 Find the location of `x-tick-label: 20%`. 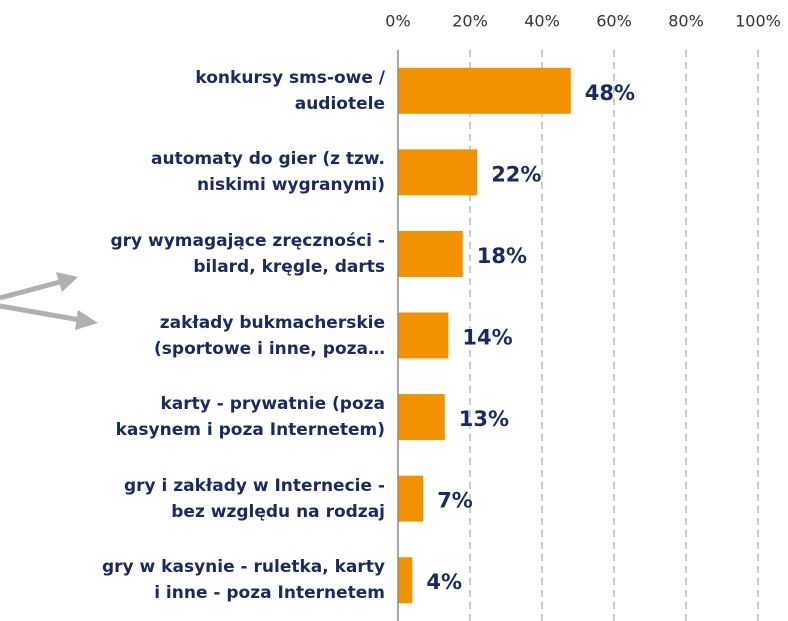

x-tick-label: 20% is located at coordinates (470, 21).